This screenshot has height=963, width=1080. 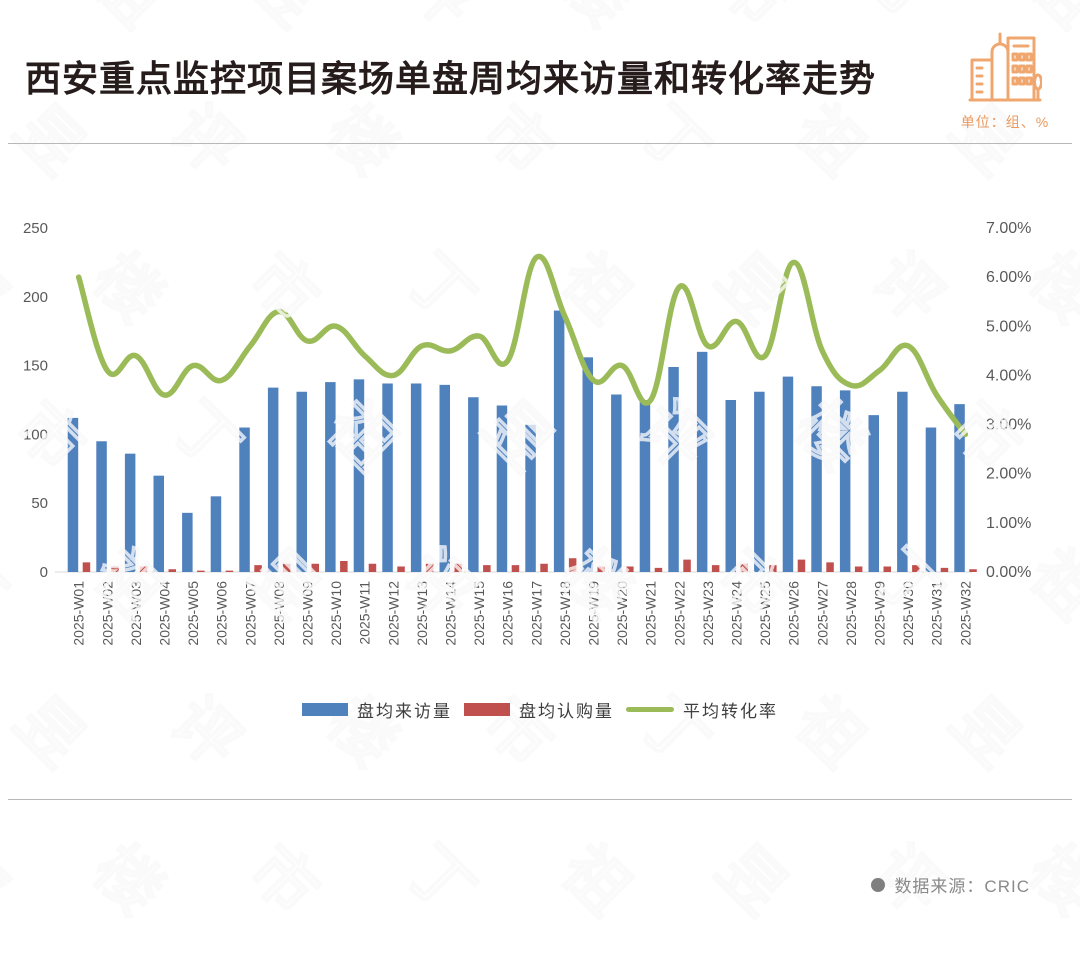 I want to click on subscriptions-legend-label: 盘均认购量, so click(x=566, y=711).